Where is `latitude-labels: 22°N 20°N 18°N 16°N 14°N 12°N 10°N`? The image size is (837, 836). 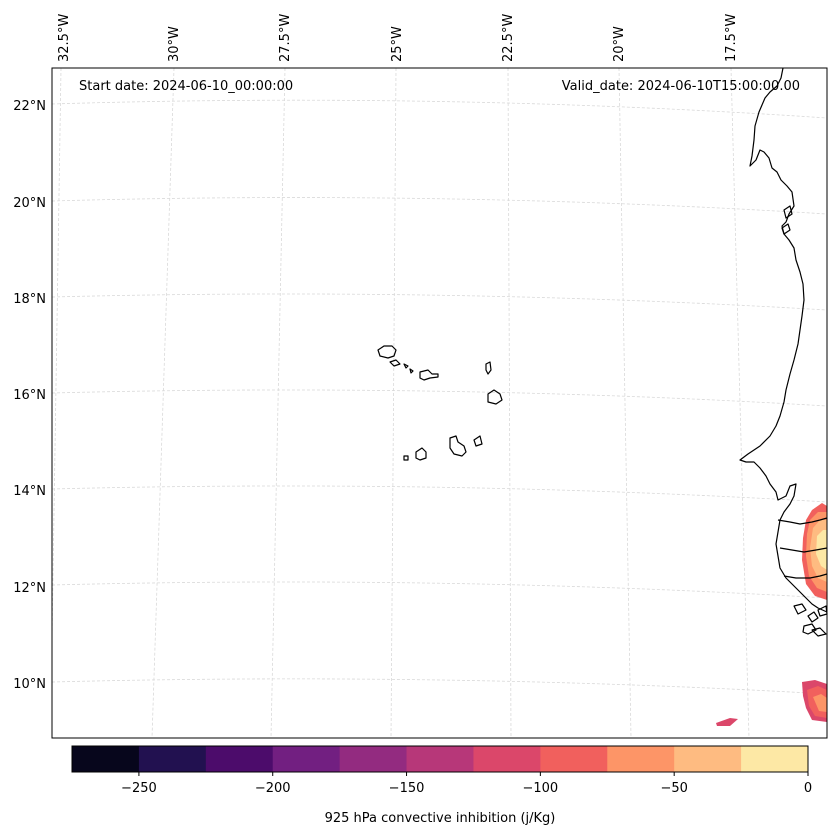
latitude-labels: 22°N 20°N 18°N 16°N 14°N 12°N 10°N is located at coordinates (29, 395).